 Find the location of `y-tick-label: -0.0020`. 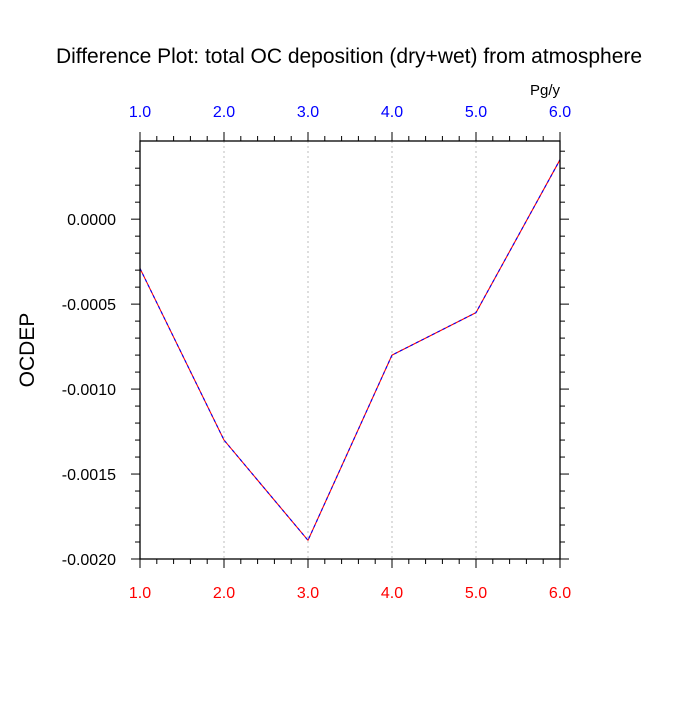

y-tick-label: -0.0020 is located at coordinates (89, 560).